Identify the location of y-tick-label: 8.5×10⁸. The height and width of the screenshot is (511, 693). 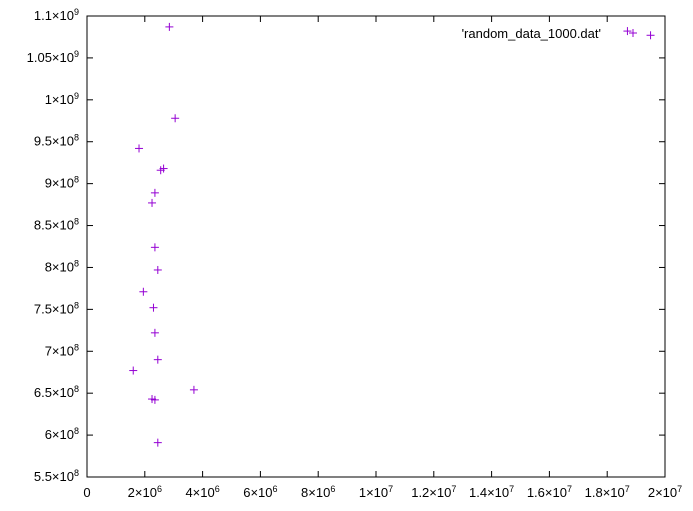
(56, 225).